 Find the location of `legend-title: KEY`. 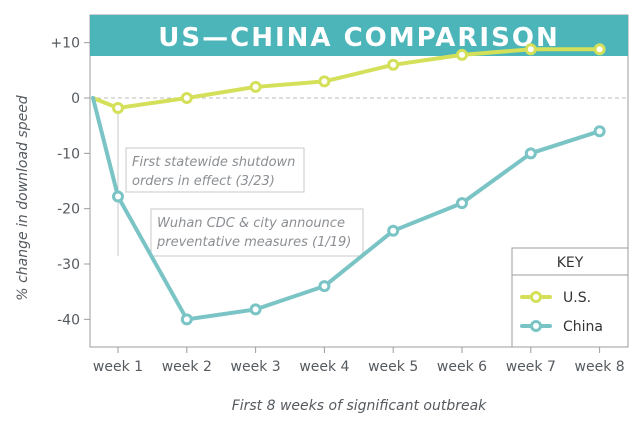

legend-title: KEY is located at coordinates (570, 263).